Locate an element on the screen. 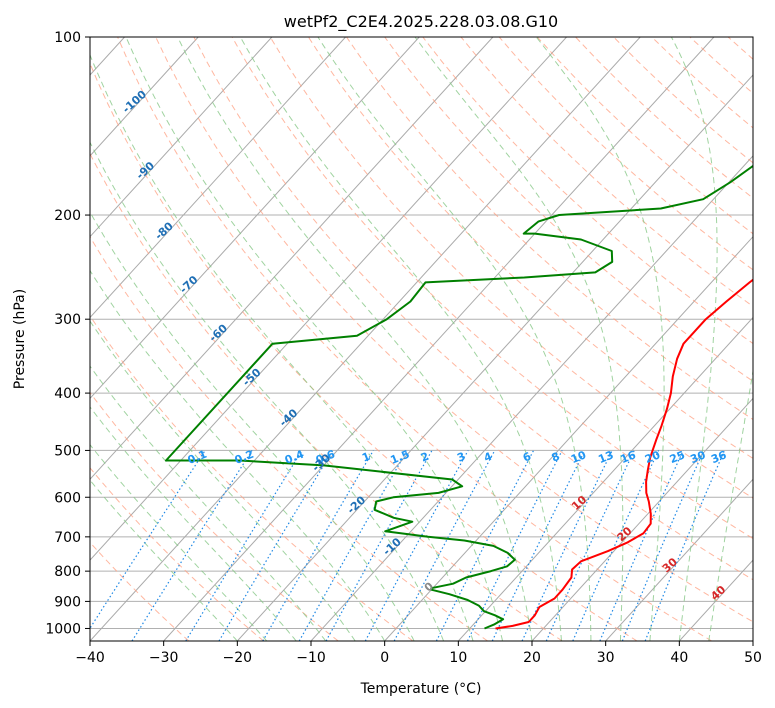 Image resolution: width=775 pixels, height=708 pixels. y-tick-label: 100 is located at coordinates (67, 38).